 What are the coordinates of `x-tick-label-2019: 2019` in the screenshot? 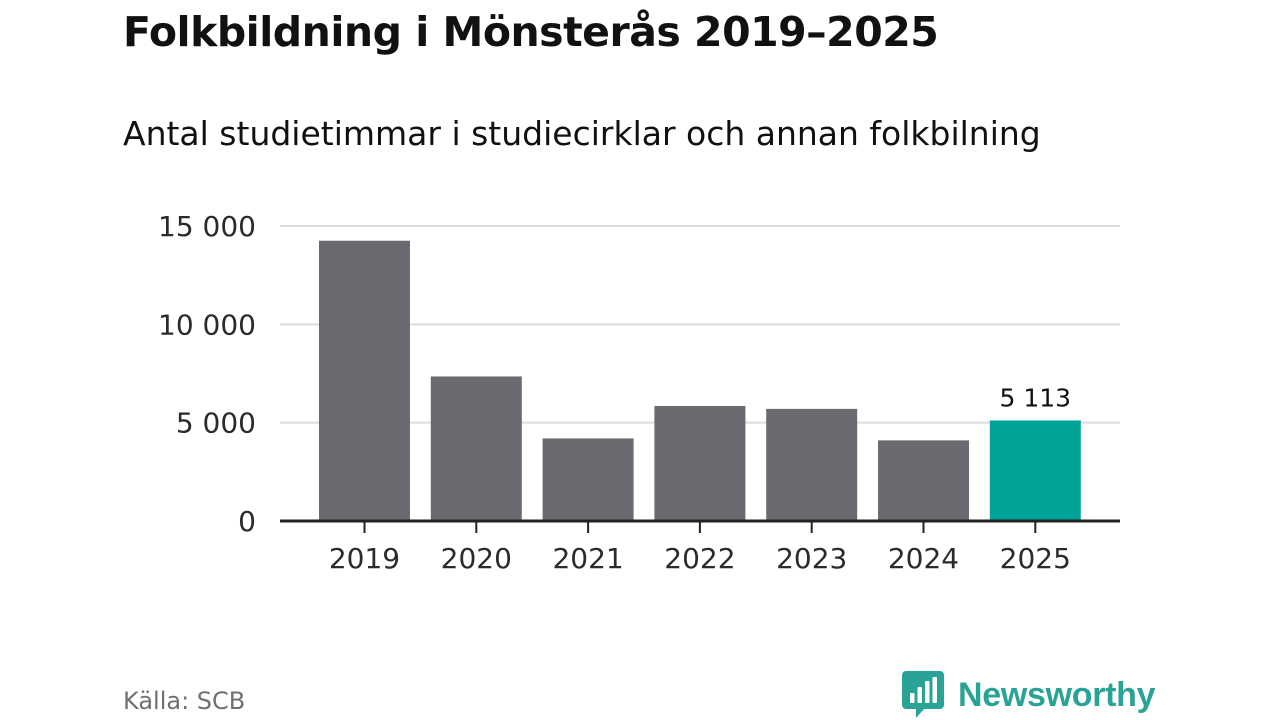 It's located at (364, 558).